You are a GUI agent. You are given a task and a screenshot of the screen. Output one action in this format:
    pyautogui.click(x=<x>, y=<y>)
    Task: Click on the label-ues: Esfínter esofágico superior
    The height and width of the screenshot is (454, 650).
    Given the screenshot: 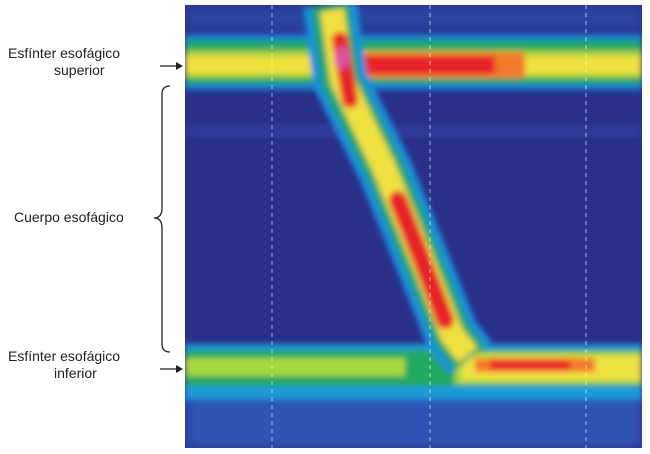 What is the action you would take?
    pyautogui.click(x=66, y=61)
    